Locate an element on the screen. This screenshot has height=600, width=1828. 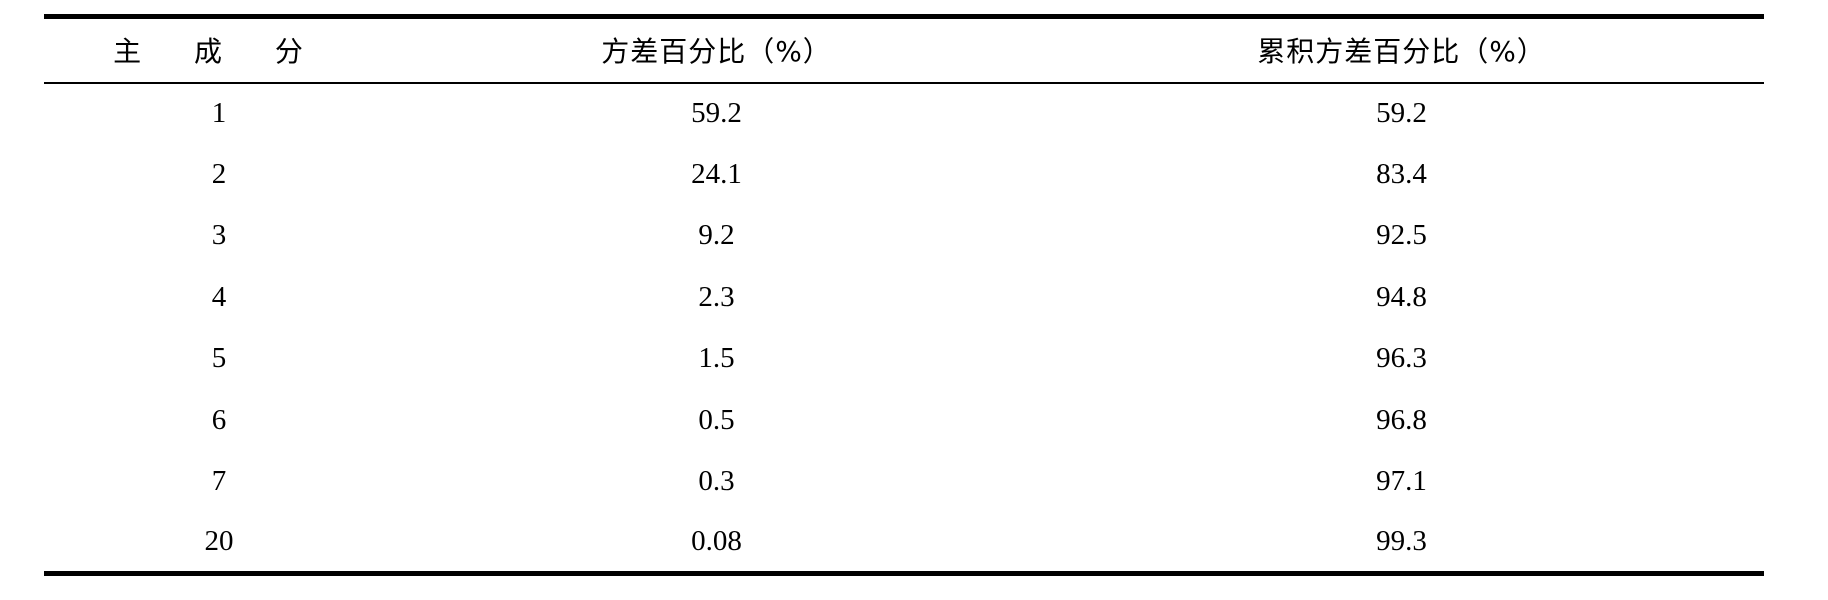
cell-component: 5 is located at coordinates (219, 358).